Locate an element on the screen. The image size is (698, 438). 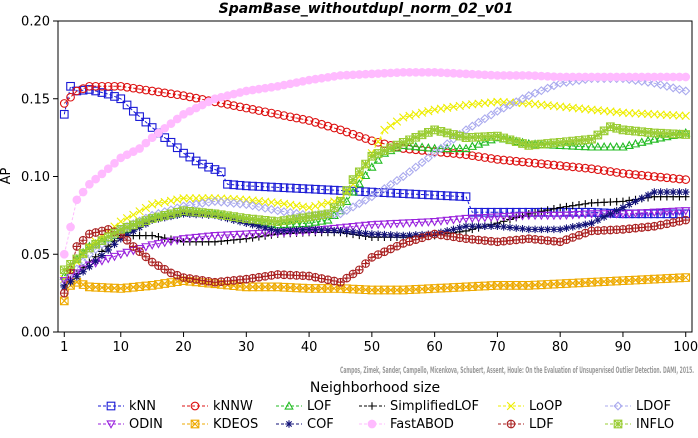
legend-item-lof: LOF is located at coordinates (304, 406).